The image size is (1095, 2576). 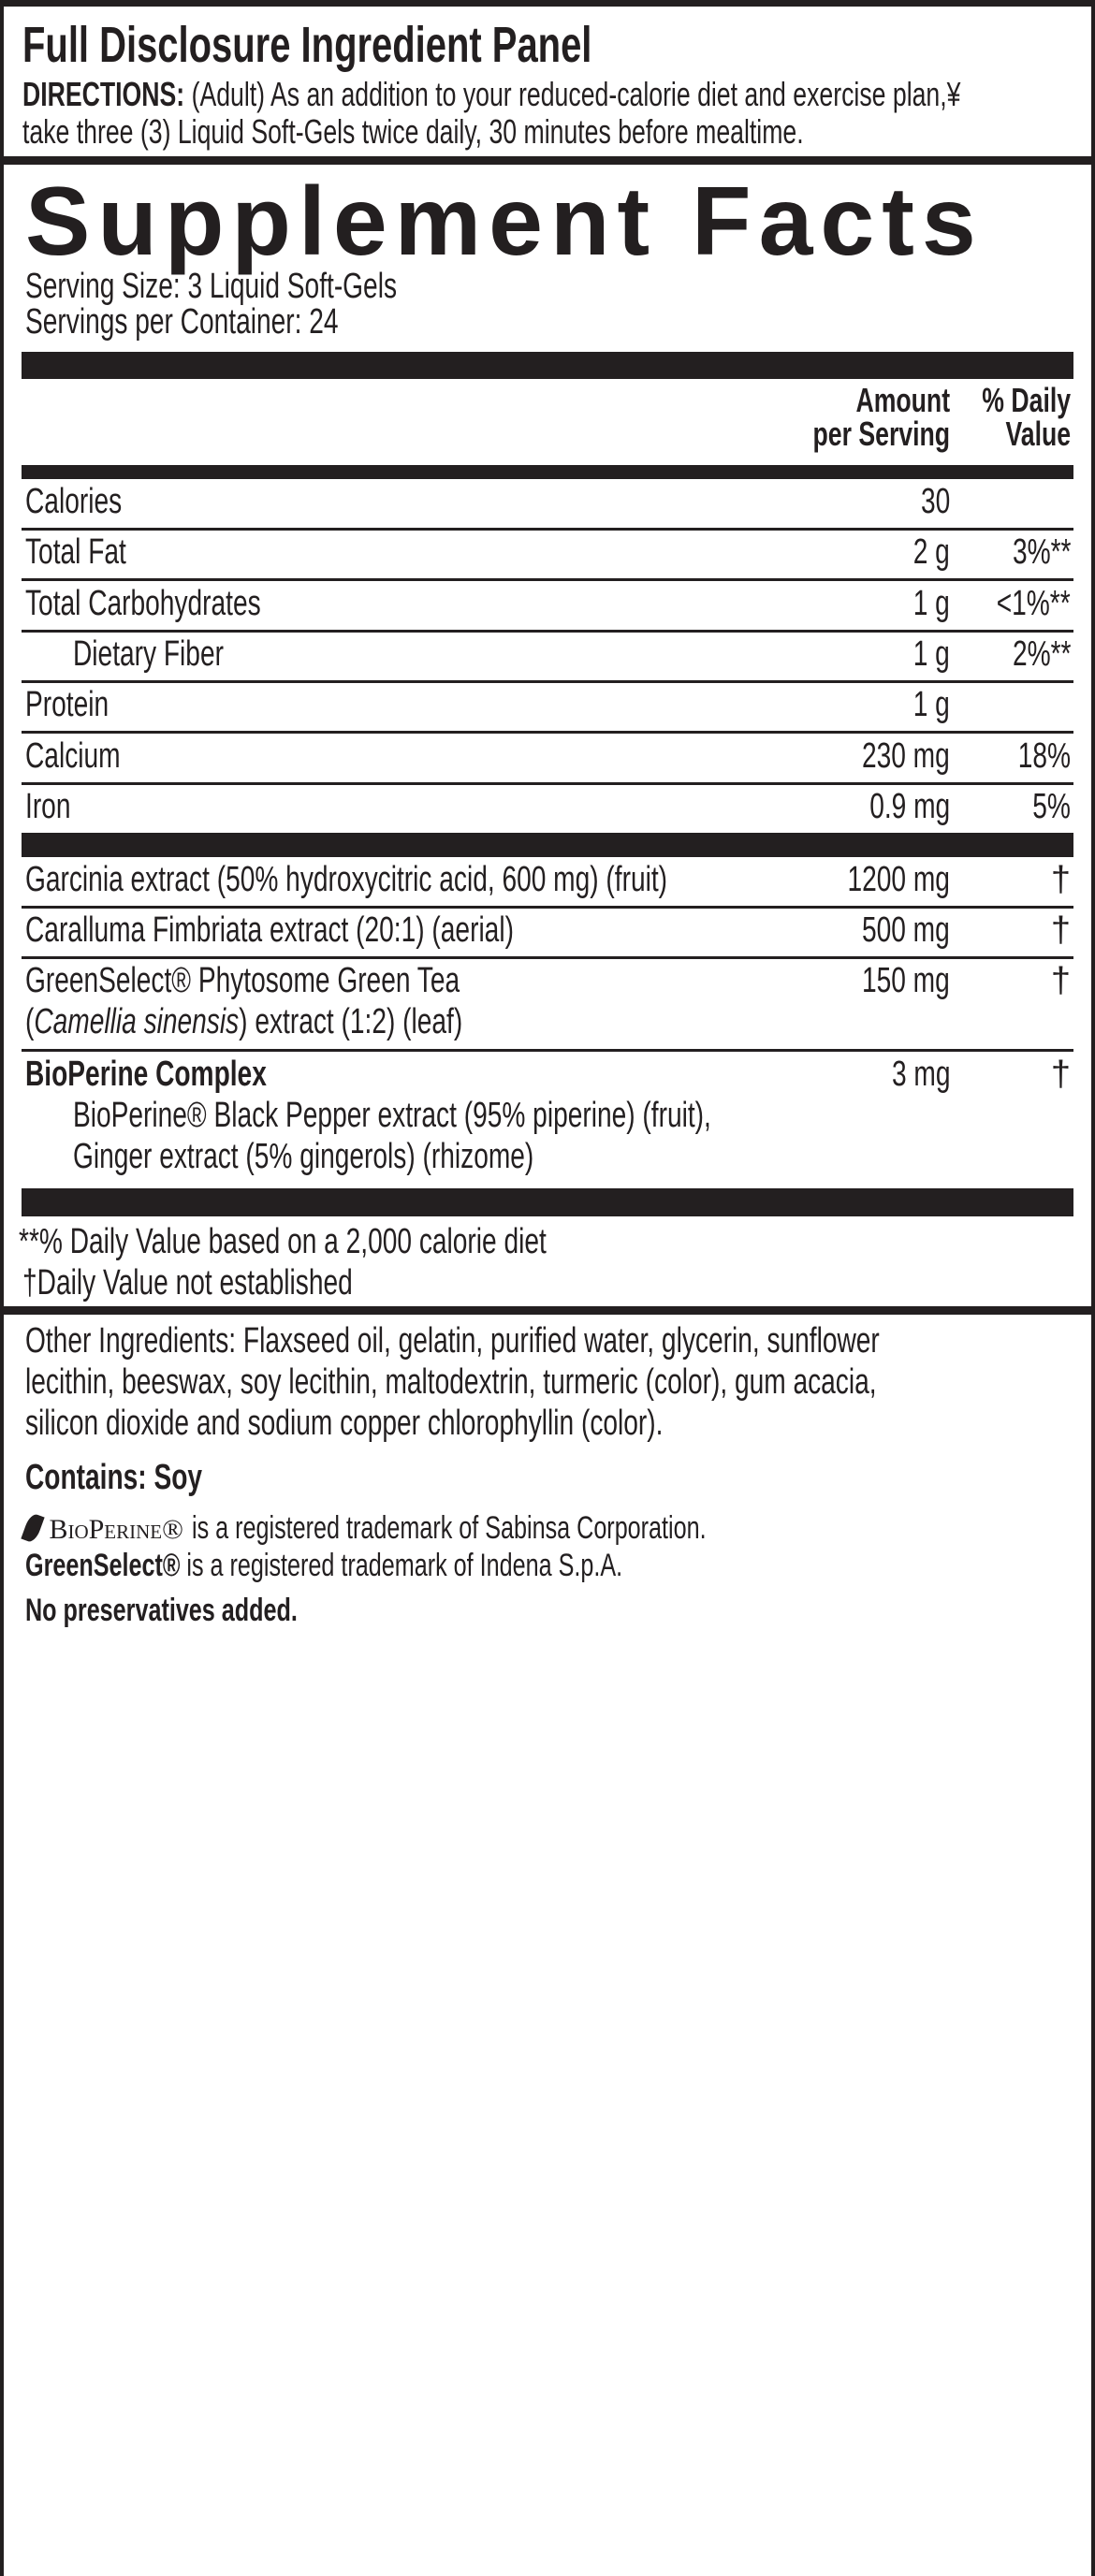 What do you see at coordinates (161, 1610) in the screenshot?
I see `no-preservatives: No preservatives added.` at bounding box center [161, 1610].